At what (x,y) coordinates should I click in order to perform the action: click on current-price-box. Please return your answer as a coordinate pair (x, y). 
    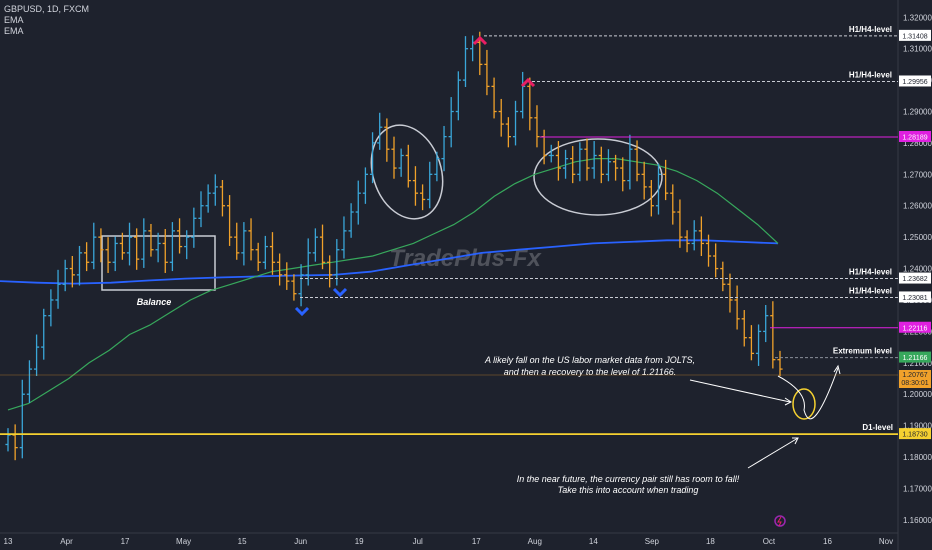
    Looking at the image, I should click on (915, 379).